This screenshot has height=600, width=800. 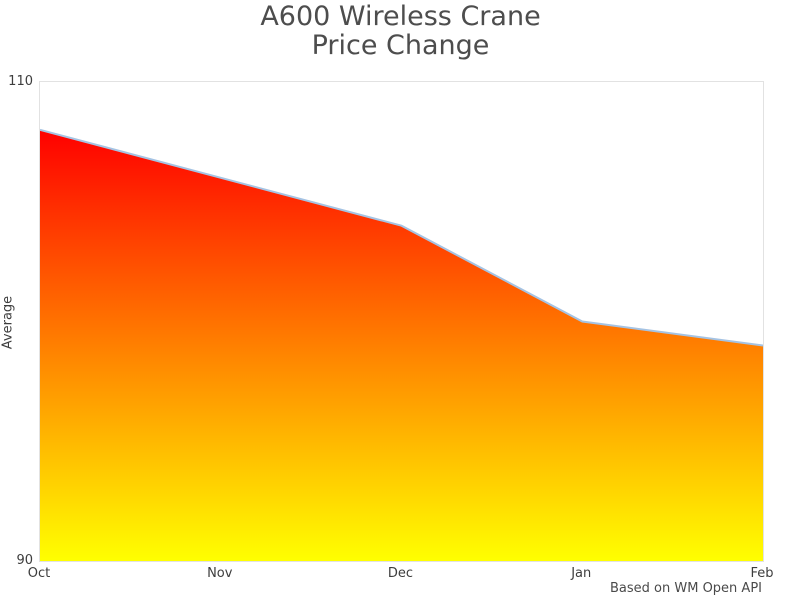 I want to click on chart-title: A600 Wireless Crane Price Change, so click(x=400, y=31).